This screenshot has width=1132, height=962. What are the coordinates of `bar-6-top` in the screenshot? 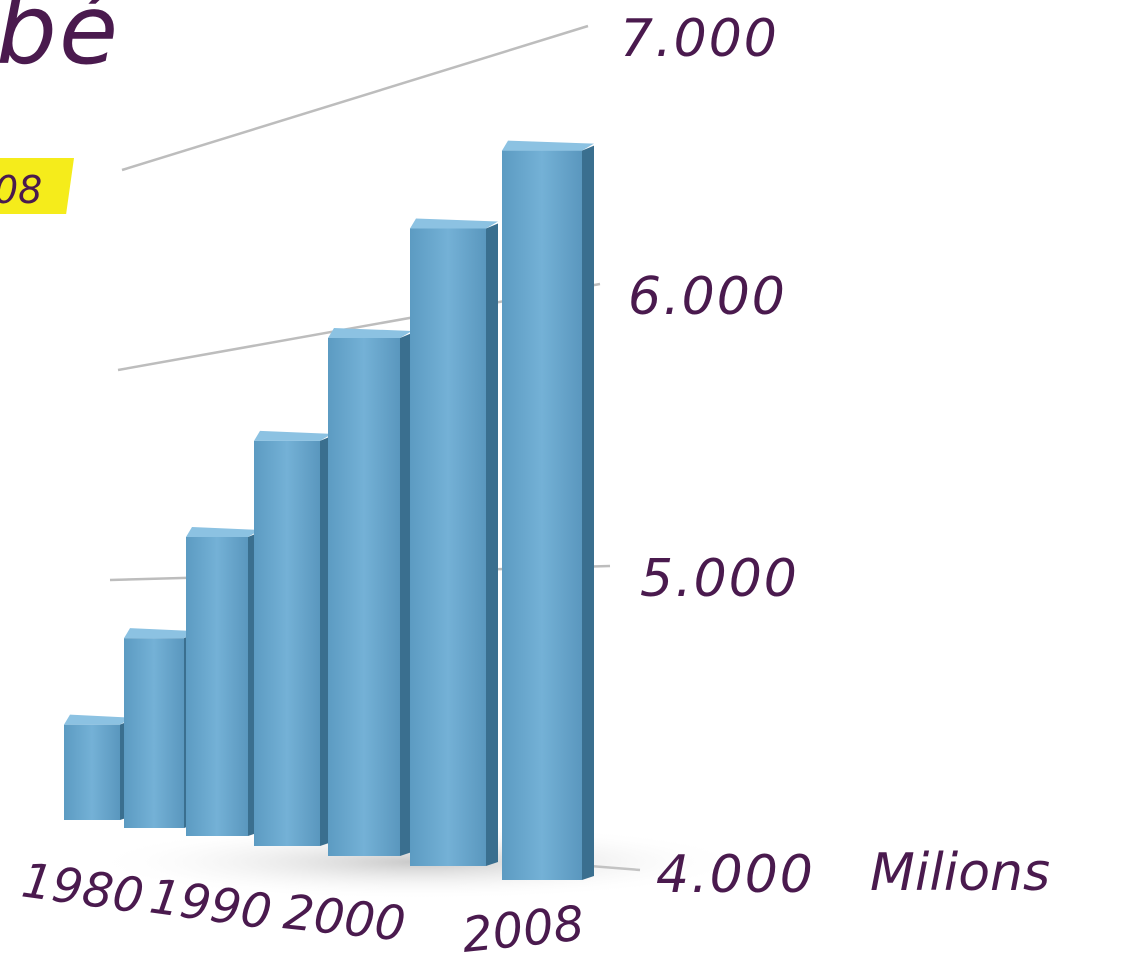 It's located at (454, 223).